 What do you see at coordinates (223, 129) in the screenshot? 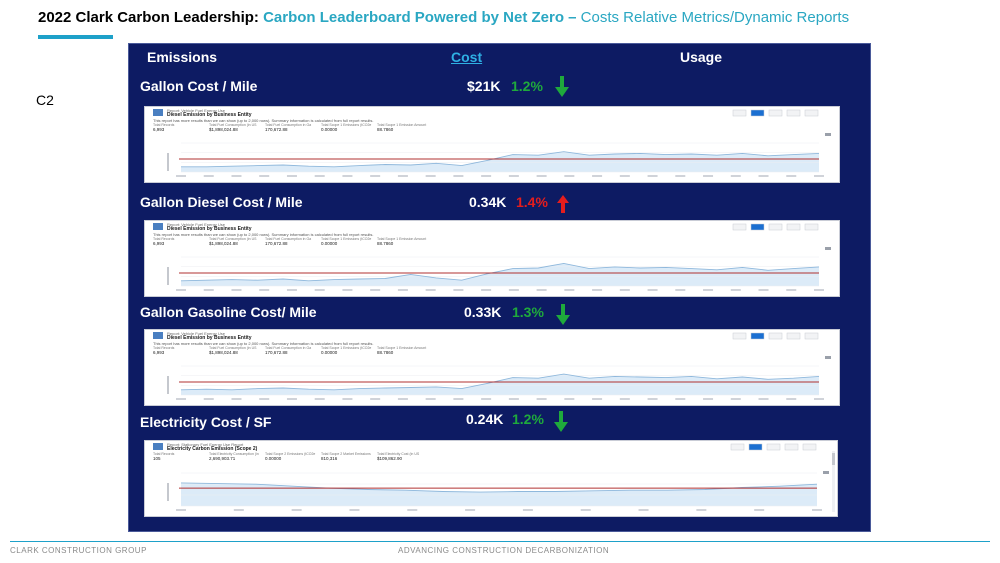
I see `report-stat-value: $1,898,024.88` at bounding box center [223, 129].